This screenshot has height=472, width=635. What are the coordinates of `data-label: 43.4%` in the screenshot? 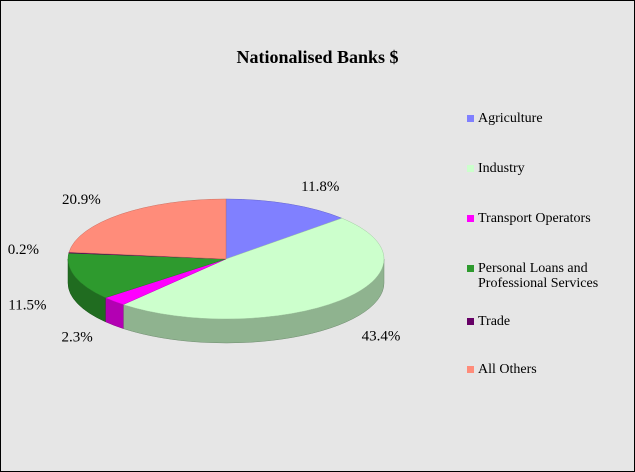 It's located at (381, 336).